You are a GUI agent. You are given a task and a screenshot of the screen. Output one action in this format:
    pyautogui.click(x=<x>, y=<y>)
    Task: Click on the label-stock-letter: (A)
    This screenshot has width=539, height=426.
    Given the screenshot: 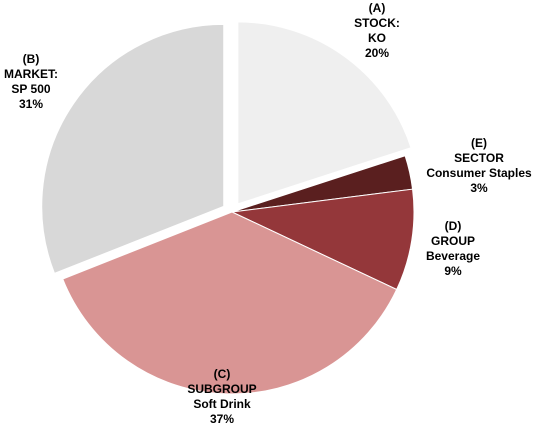 What is the action you would take?
    pyautogui.click(x=377, y=8)
    